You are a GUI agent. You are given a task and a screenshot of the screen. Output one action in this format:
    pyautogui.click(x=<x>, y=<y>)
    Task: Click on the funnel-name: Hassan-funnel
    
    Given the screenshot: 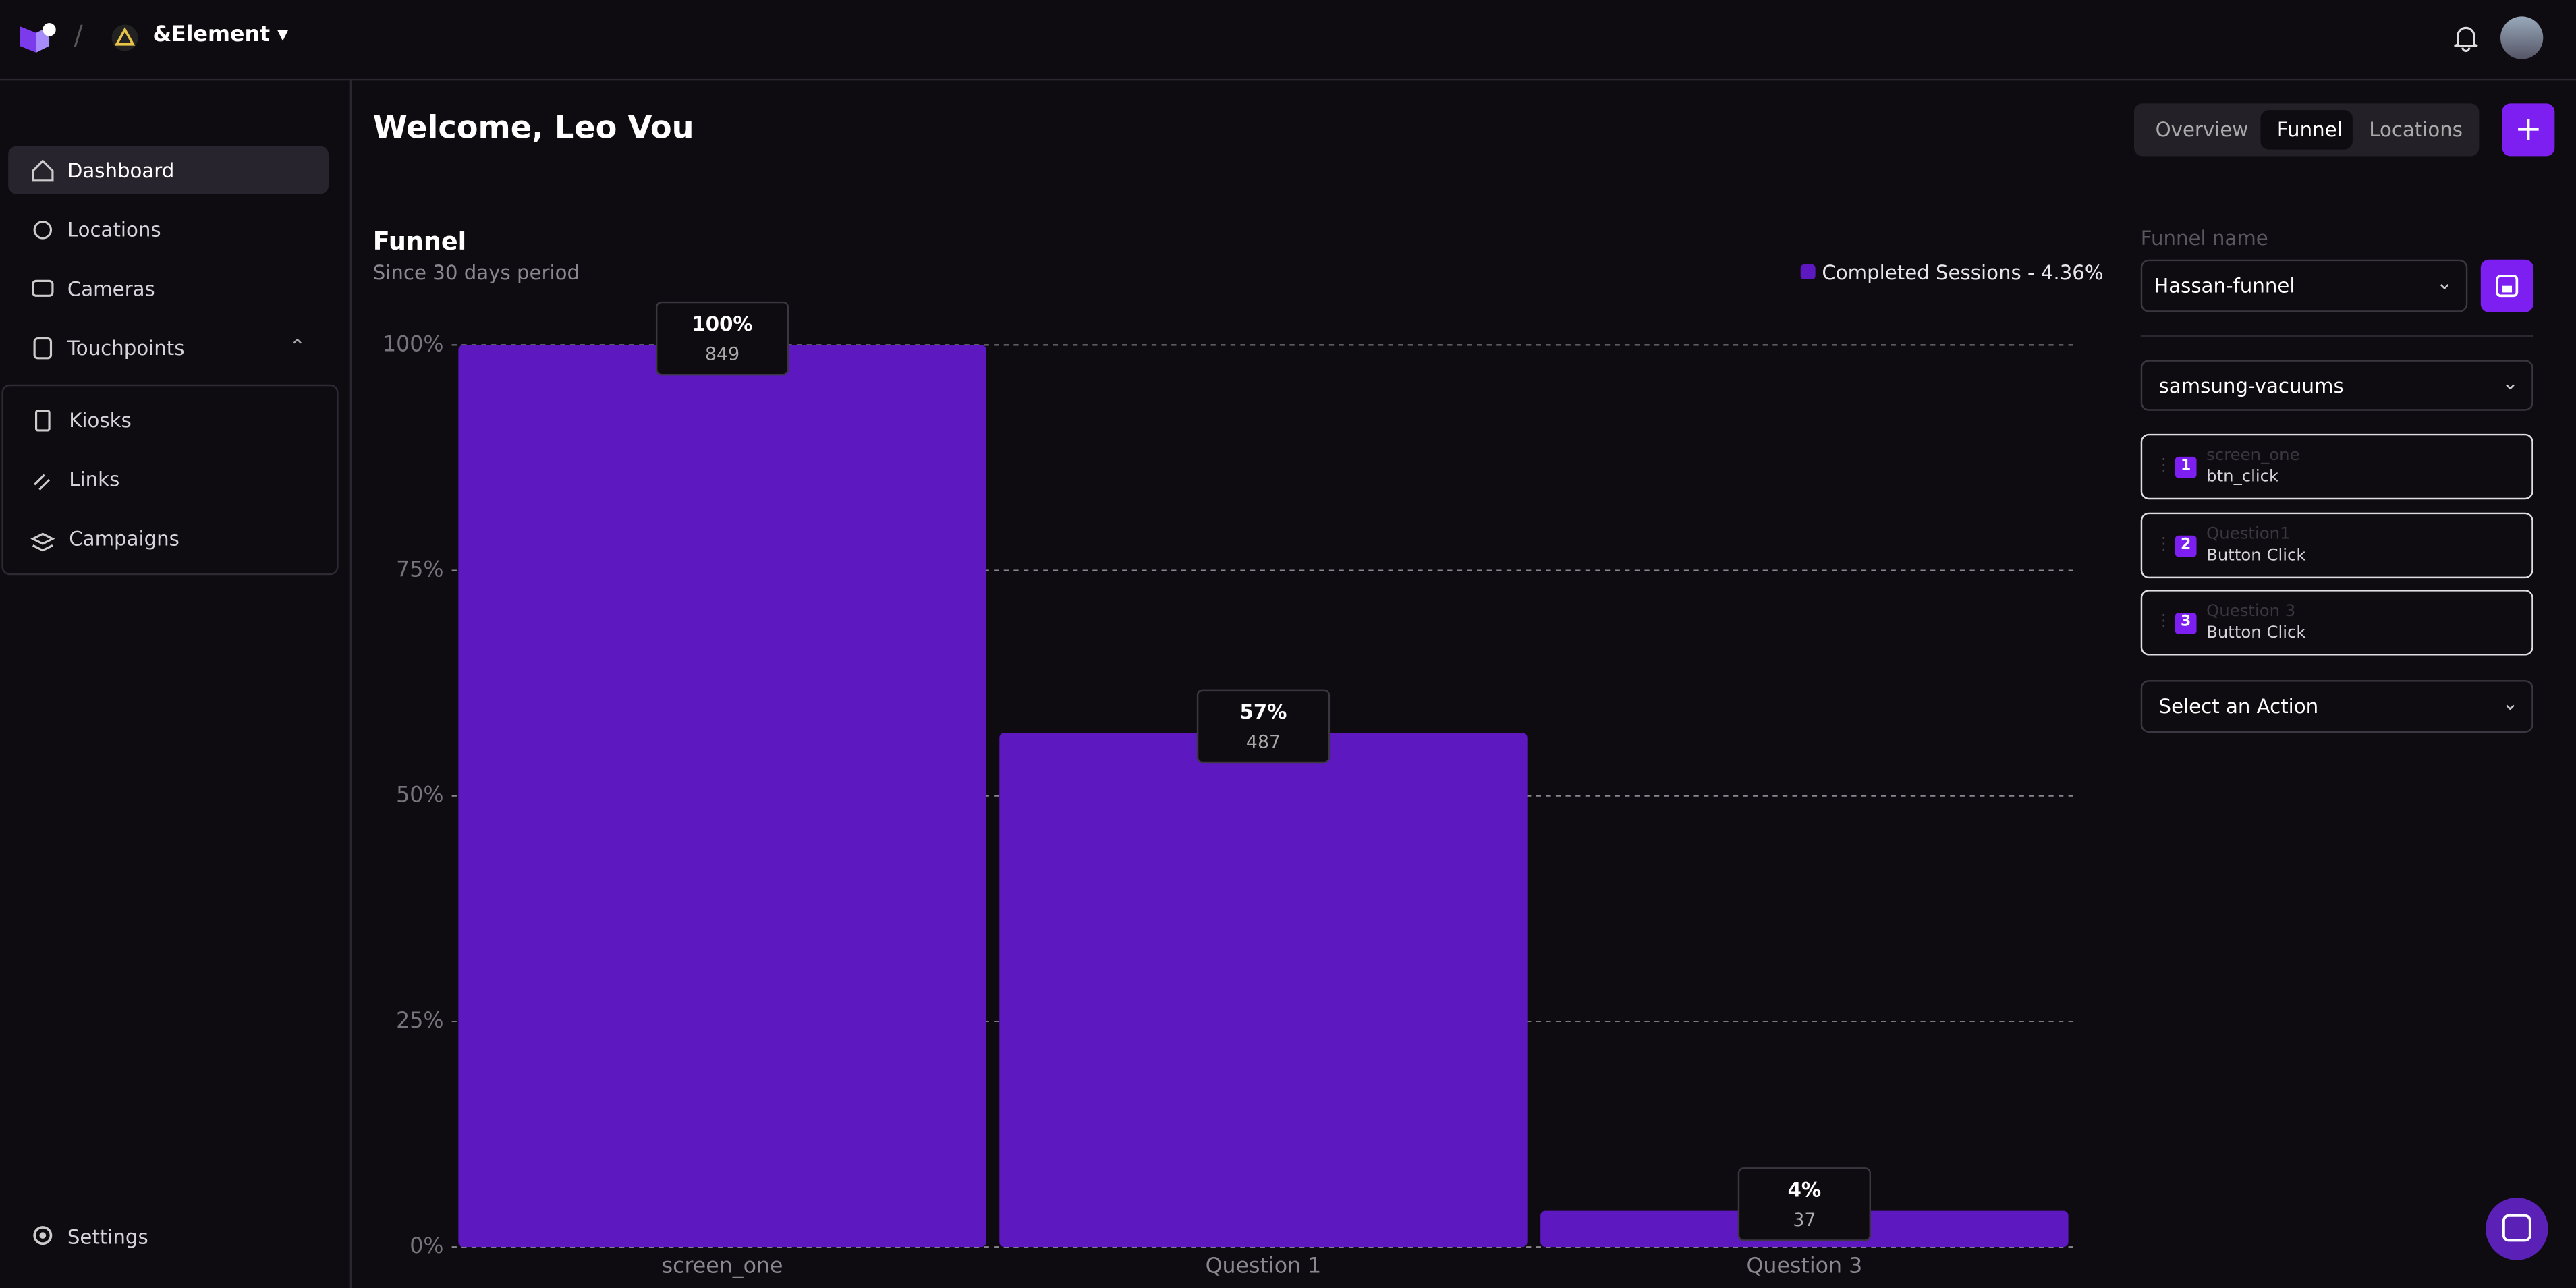 What is the action you would take?
    pyautogui.click(x=2224, y=286)
    